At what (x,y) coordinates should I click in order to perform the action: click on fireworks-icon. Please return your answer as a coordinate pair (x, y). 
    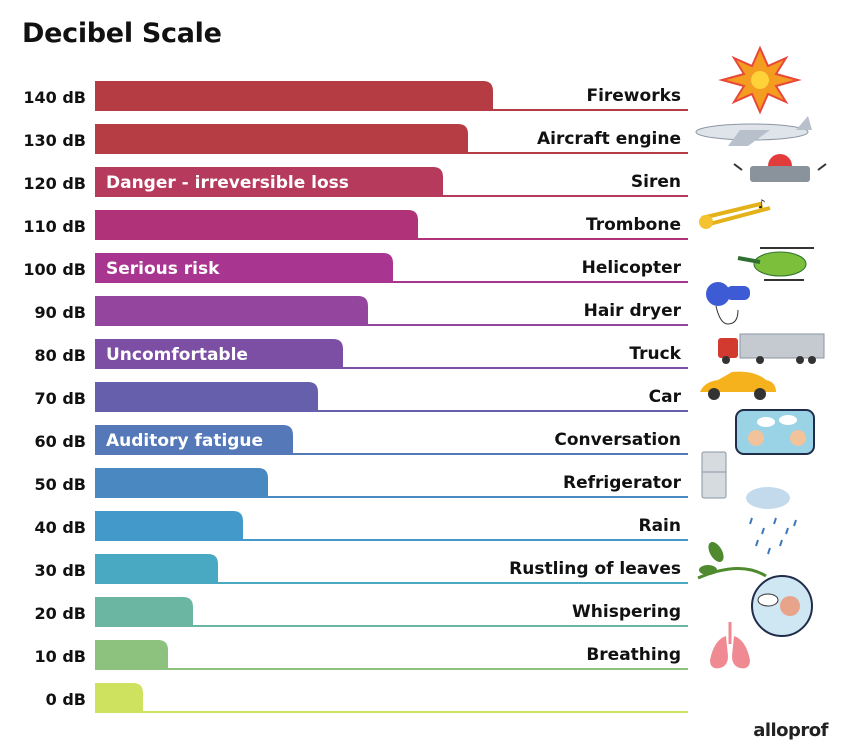
    Looking at the image, I should click on (760, 80).